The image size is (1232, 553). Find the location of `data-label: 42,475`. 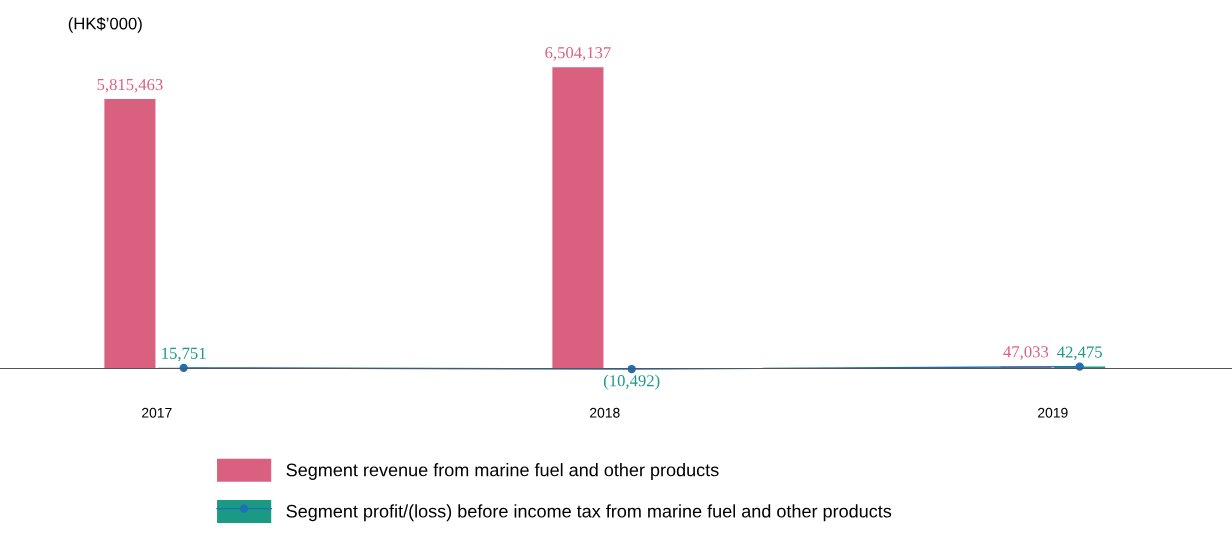

data-label: 42,475 is located at coordinates (1079, 353).